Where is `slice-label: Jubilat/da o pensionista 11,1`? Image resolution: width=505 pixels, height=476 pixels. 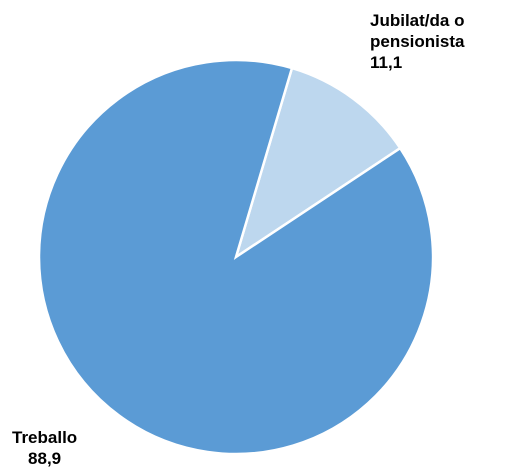 slice-label: Jubilat/da o pensionista 11,1 is located at coordinates (437, 41).